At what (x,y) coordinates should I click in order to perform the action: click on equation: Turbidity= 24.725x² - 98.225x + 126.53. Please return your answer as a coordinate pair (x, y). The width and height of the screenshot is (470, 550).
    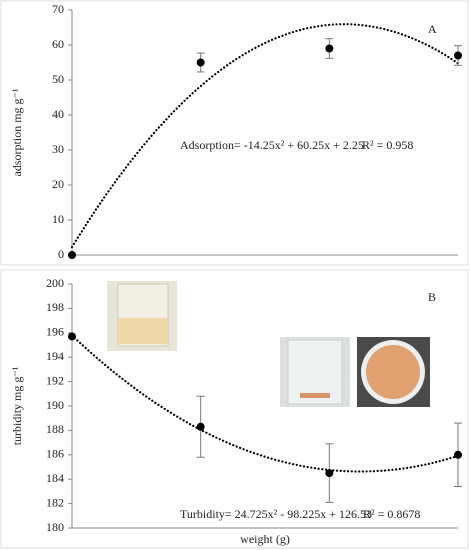
    Looking at the image, I should click on (276, 514).